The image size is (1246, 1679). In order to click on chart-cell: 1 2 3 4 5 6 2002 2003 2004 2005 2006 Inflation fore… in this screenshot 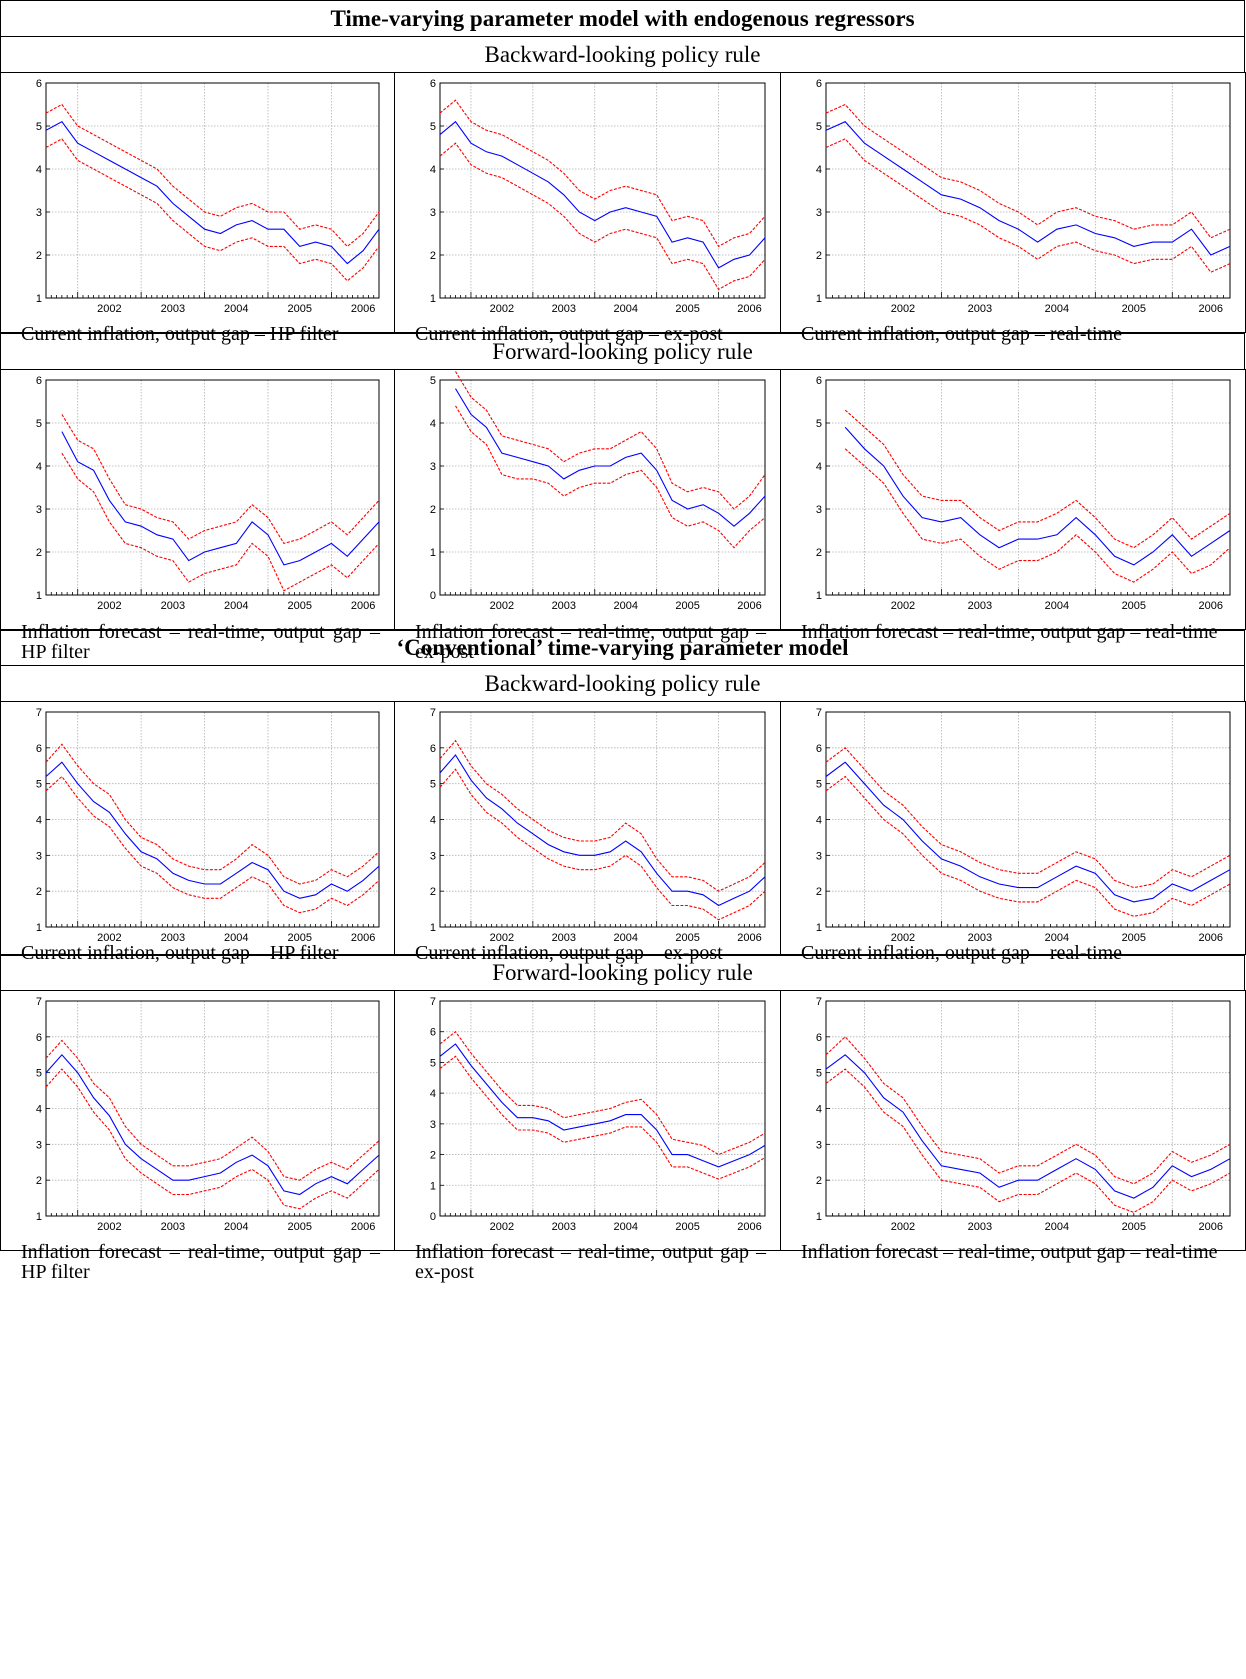, I will do `click(1013, 505)`.